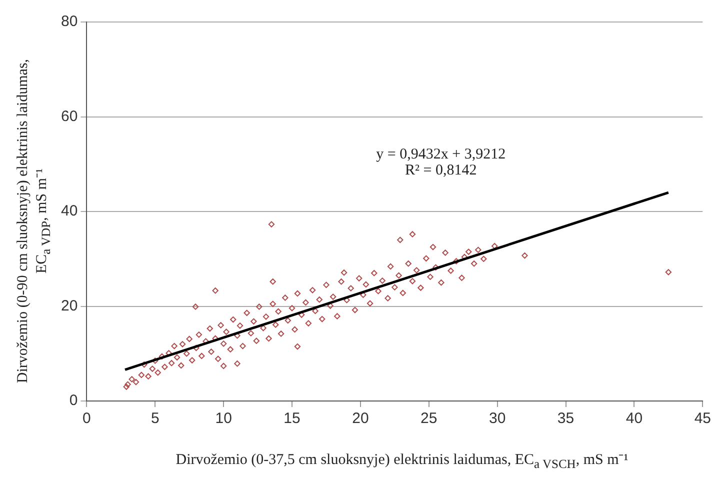  What do you see at coordinates (402, 461) in the screenshot?
I see `x-axis-title: Dirvožemio (0-37,5 cm sluoksnyje) elektrinis laidumas, EC$_{a VSCH}$, mS m⁻¹` at bounding box center [402, 461].